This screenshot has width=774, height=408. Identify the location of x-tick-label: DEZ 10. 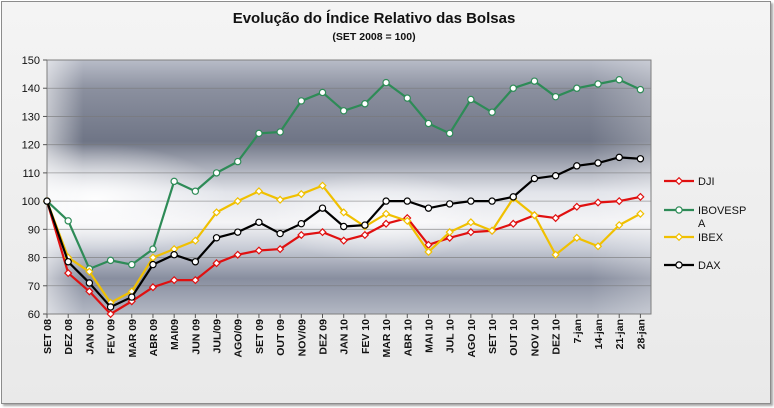
(557, 337).